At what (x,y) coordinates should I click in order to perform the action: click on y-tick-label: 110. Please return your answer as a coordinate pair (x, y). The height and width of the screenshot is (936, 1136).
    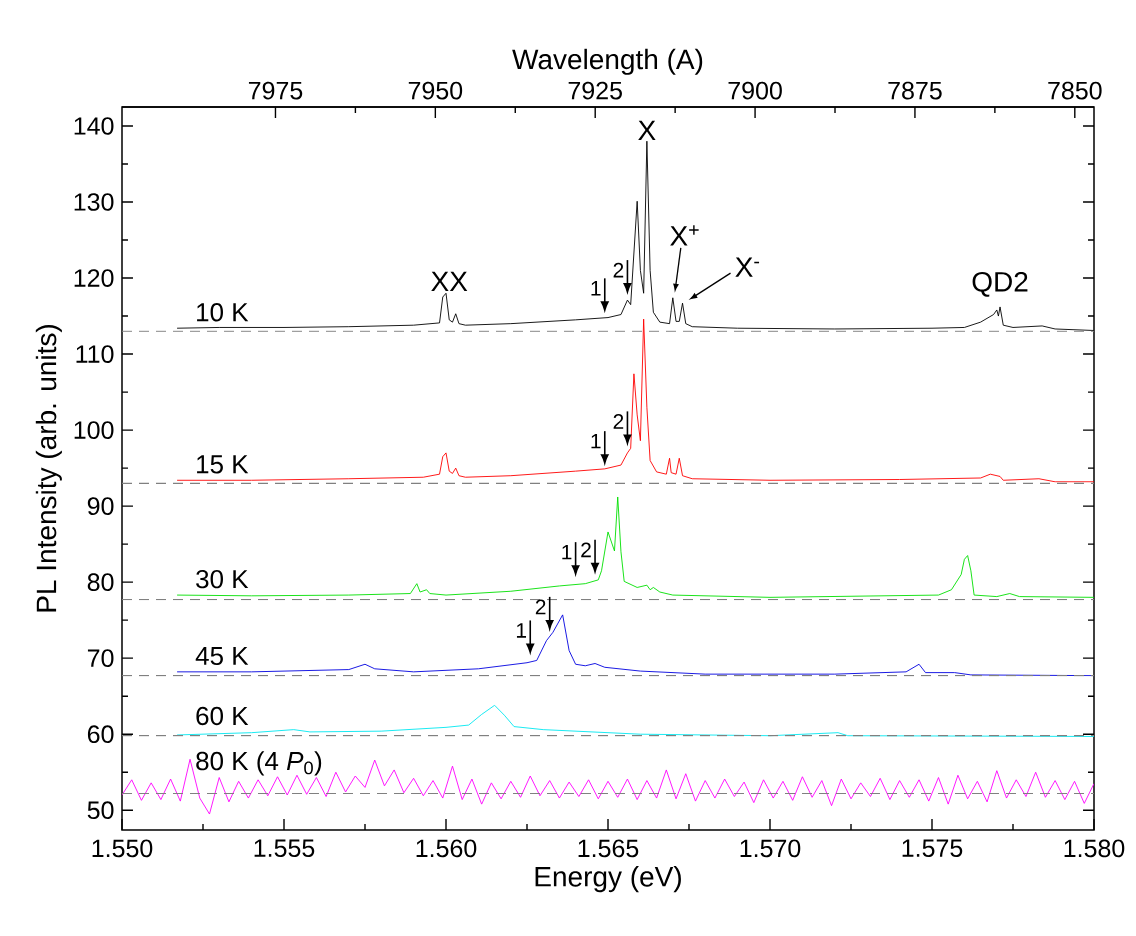
    Looking at the image, I should click on (95, 354).